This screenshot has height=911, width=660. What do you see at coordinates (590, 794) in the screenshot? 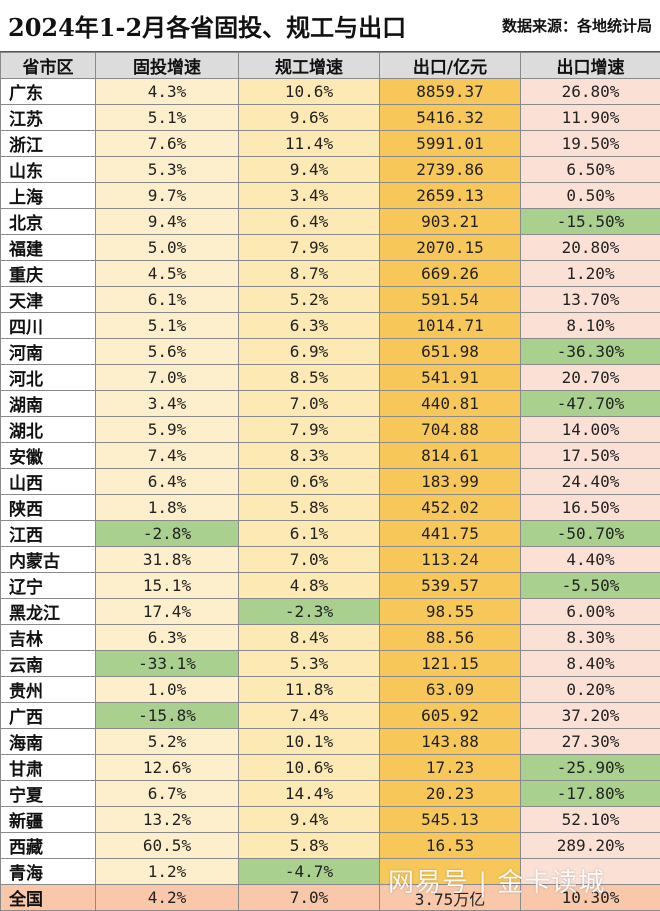
I see `cell-export-growth: -17.80%` at bounding box center [590, 794].